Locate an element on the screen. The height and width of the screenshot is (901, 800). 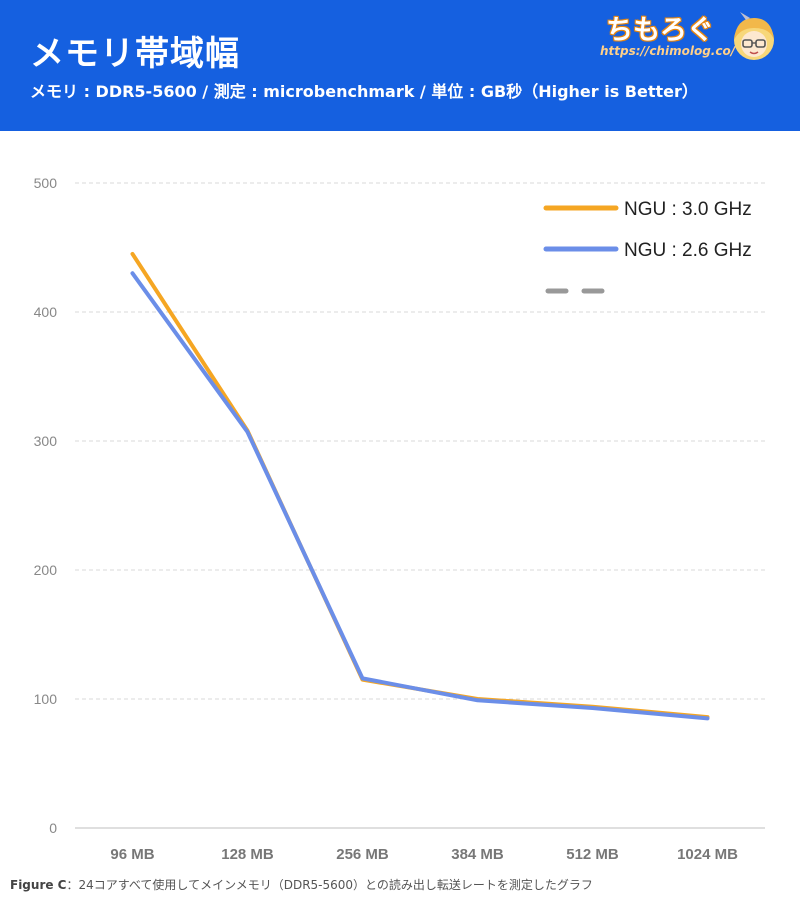
x-tick-label: 256 MB is located at coordinates (362, 854).